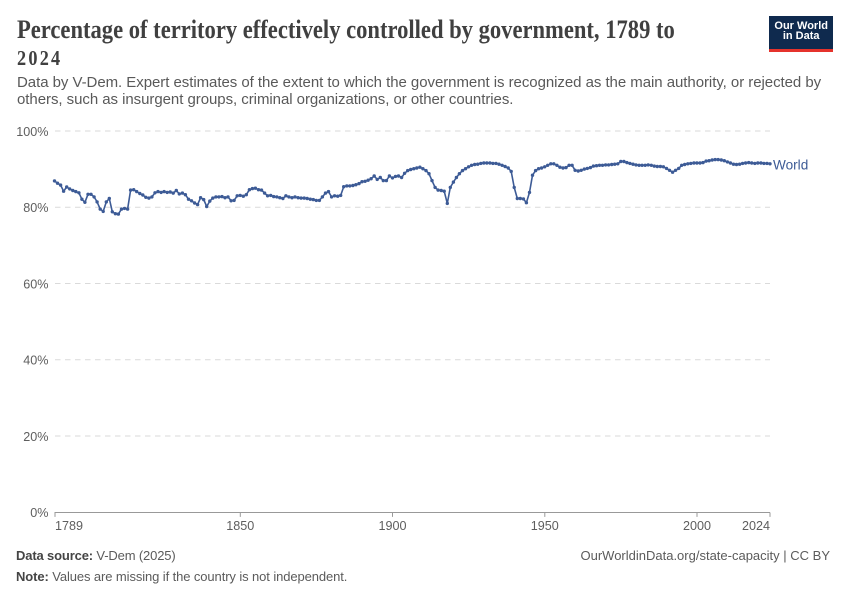 The width and height of the screenshot is (850, 600). I want to click on svg-text: 40%, so click(35, 361).